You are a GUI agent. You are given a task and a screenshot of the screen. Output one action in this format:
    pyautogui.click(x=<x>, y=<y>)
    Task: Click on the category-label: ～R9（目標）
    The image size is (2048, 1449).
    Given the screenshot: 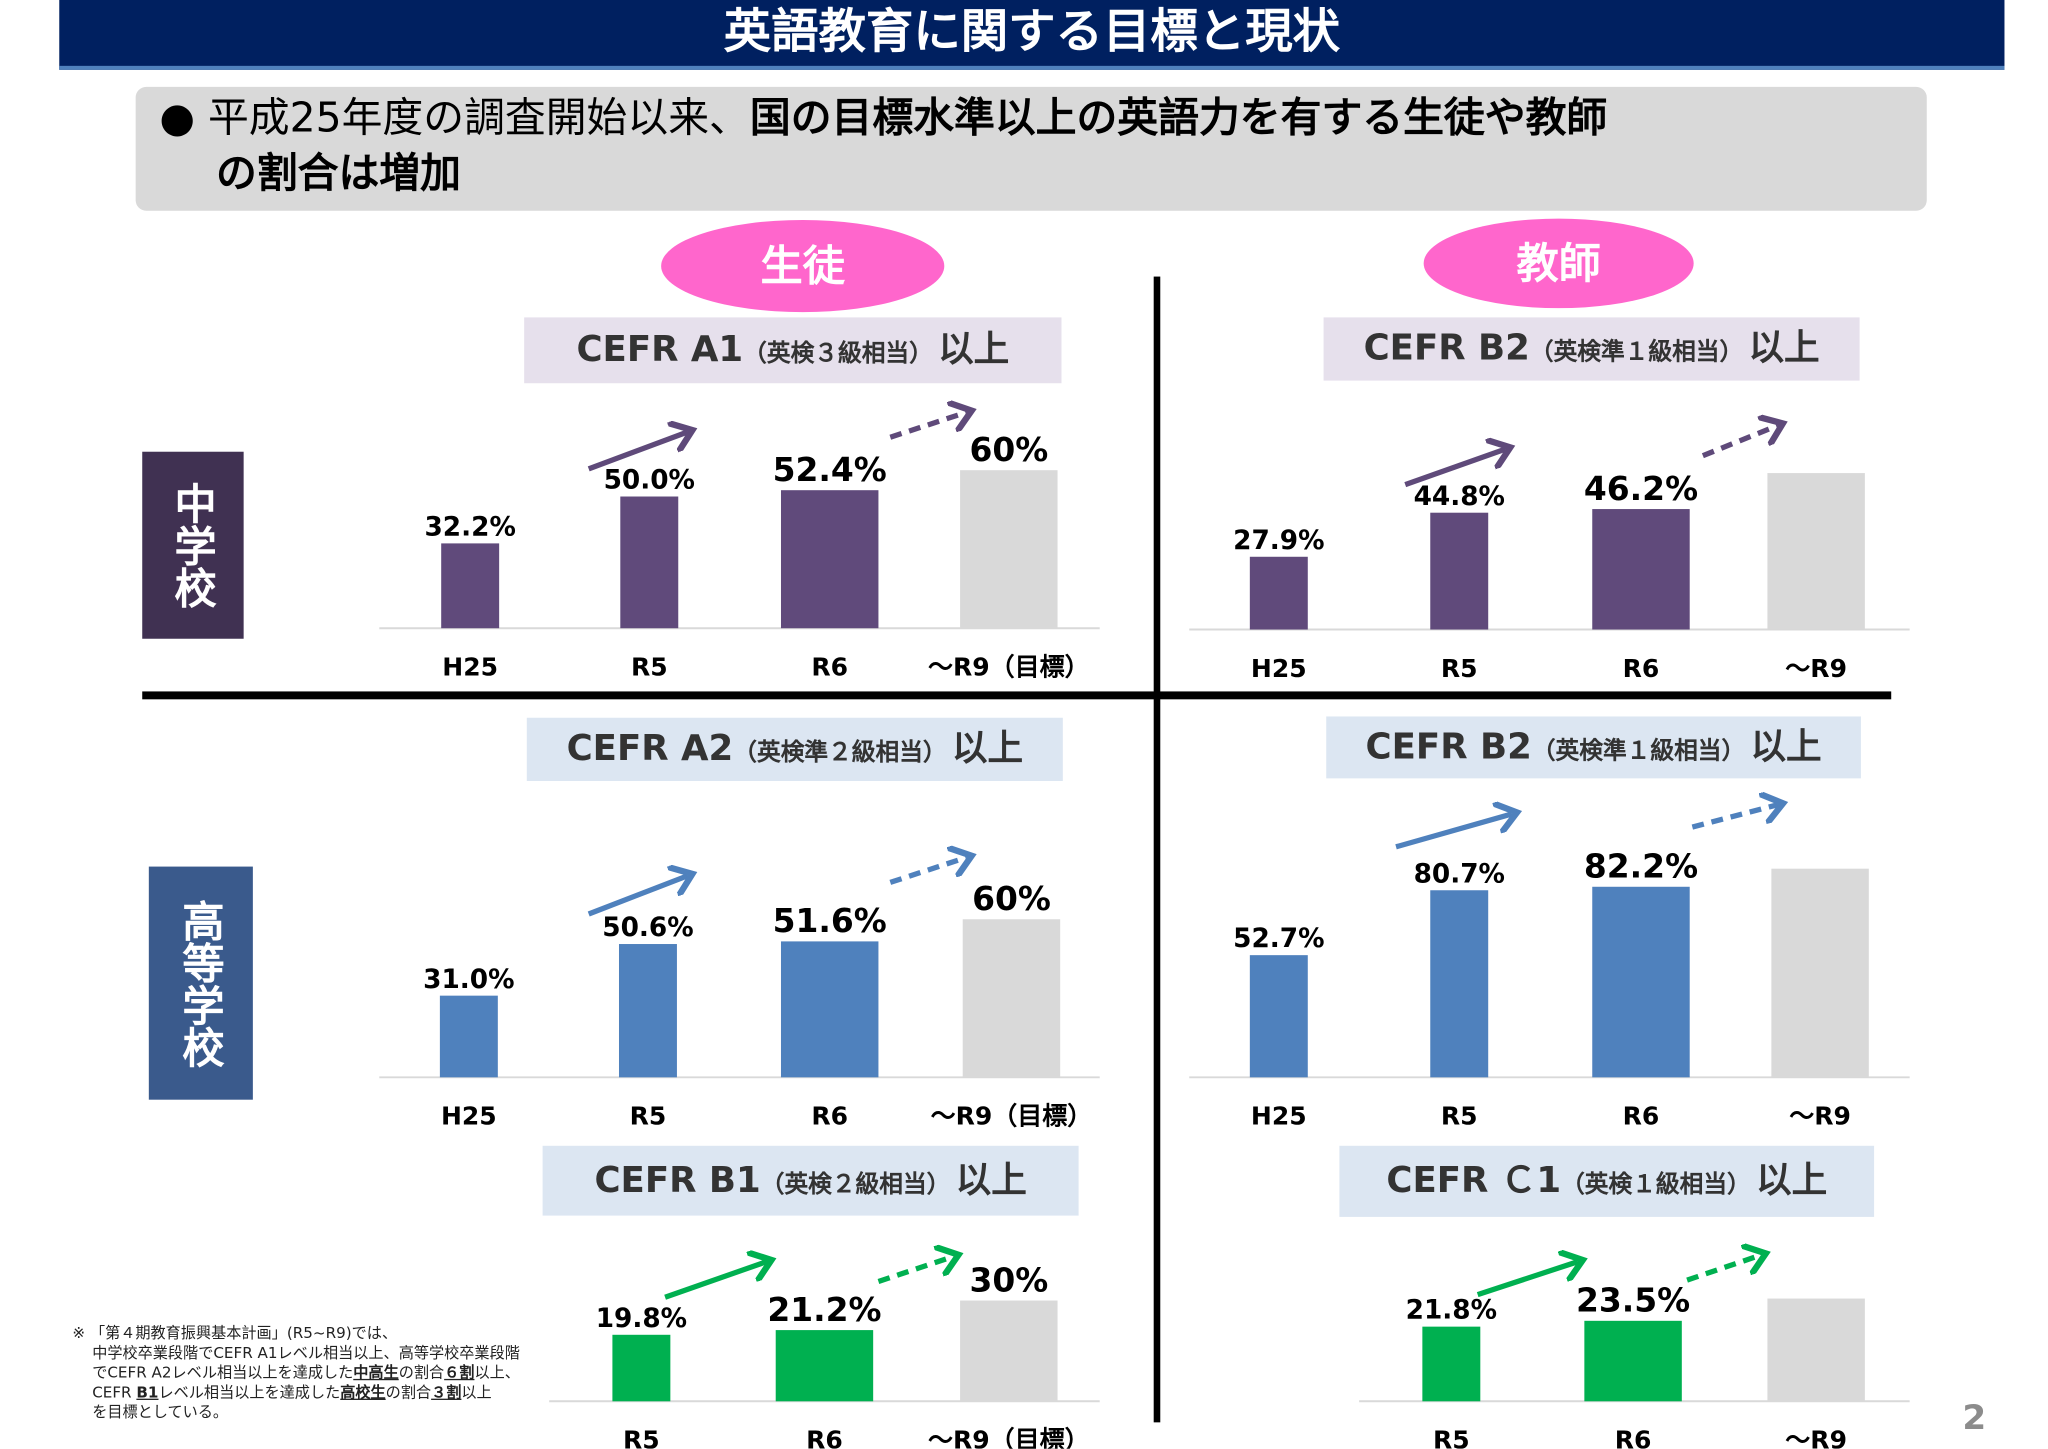 What is the action you would take?
    pyautogui.click(x=1009, y=1437)
    